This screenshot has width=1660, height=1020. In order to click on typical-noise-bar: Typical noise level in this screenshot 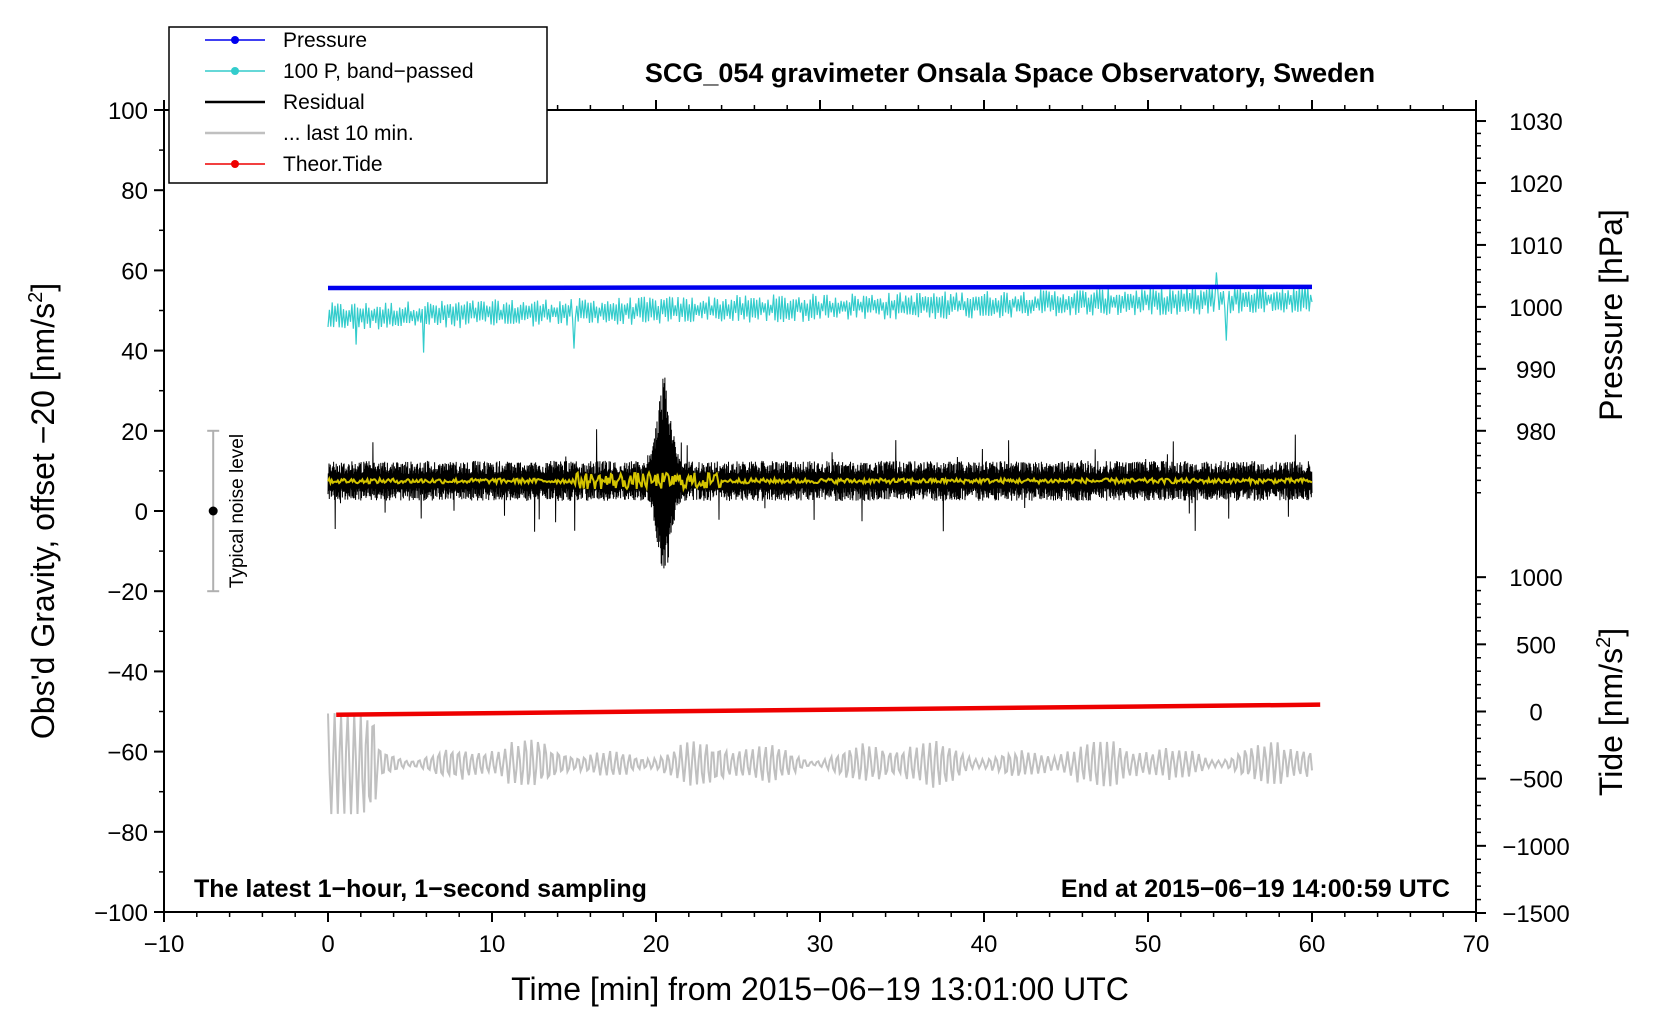, I will do `click(227, 511)`.